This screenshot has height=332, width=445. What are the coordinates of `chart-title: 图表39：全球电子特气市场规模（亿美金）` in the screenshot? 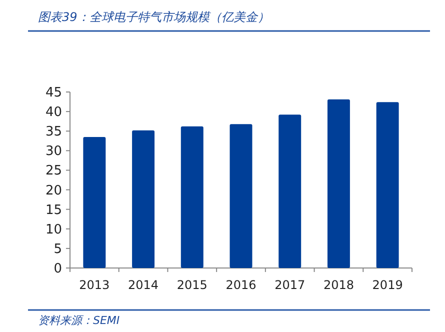 It's located at (154, 17).